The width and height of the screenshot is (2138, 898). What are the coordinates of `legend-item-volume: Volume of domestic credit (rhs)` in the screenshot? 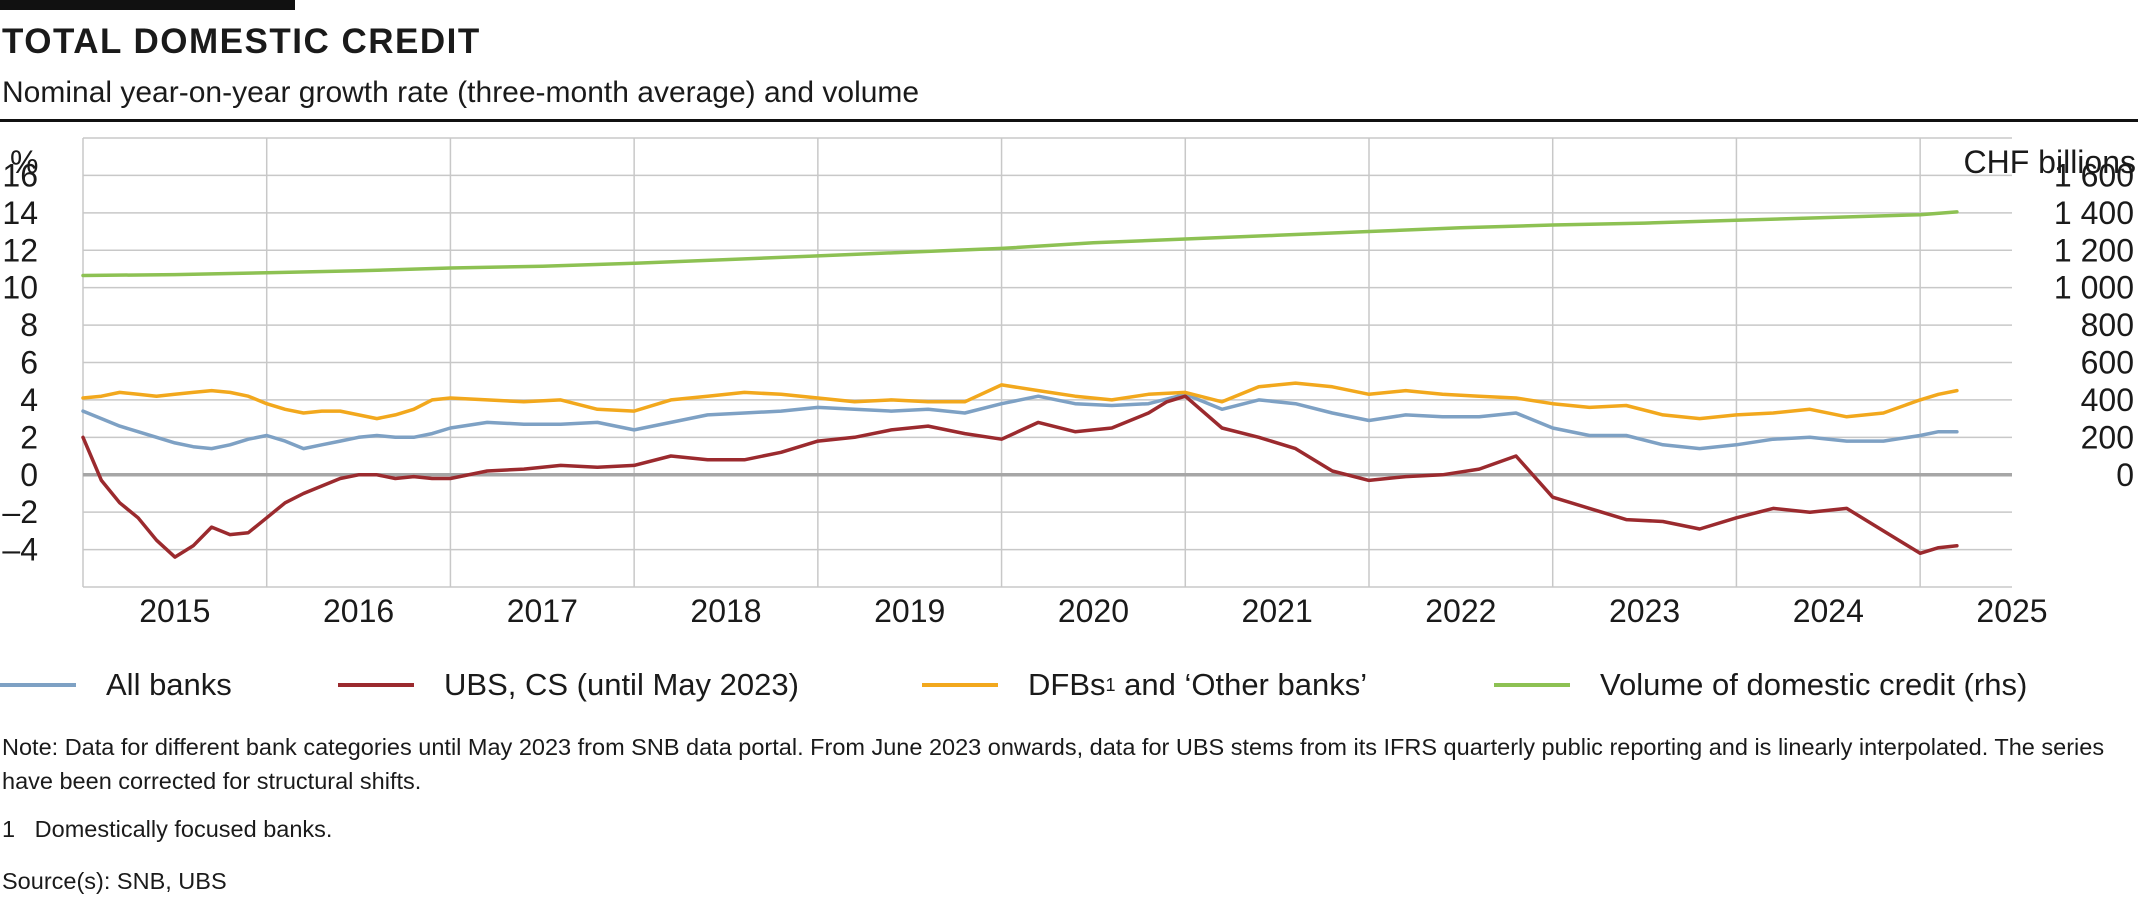 It's located at (1760, 685).